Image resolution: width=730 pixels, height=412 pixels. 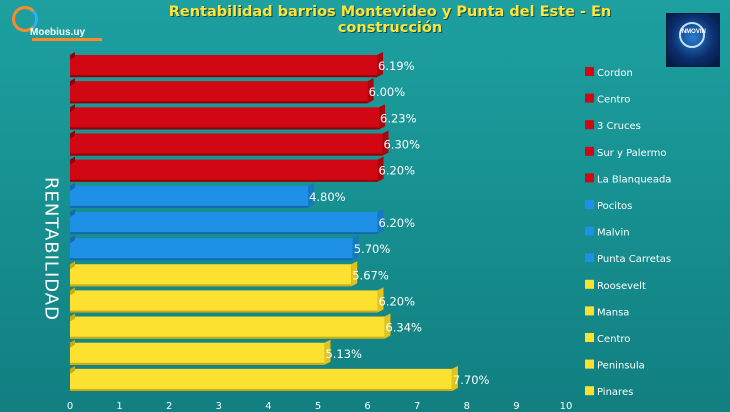 What do you see at coordinates (119, 406) in the screenshot?
I see `x-tick-label: 1` at bounding box center [119, 406].